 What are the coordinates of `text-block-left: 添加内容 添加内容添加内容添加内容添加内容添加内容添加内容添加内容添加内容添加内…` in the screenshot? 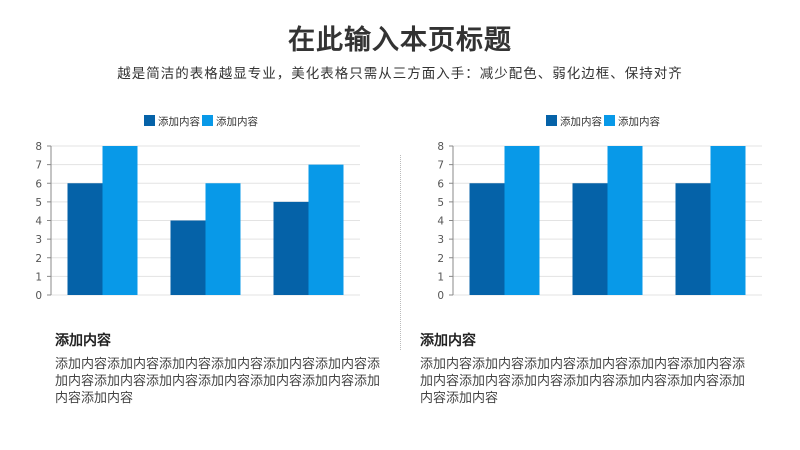 It's located at (220, 368).